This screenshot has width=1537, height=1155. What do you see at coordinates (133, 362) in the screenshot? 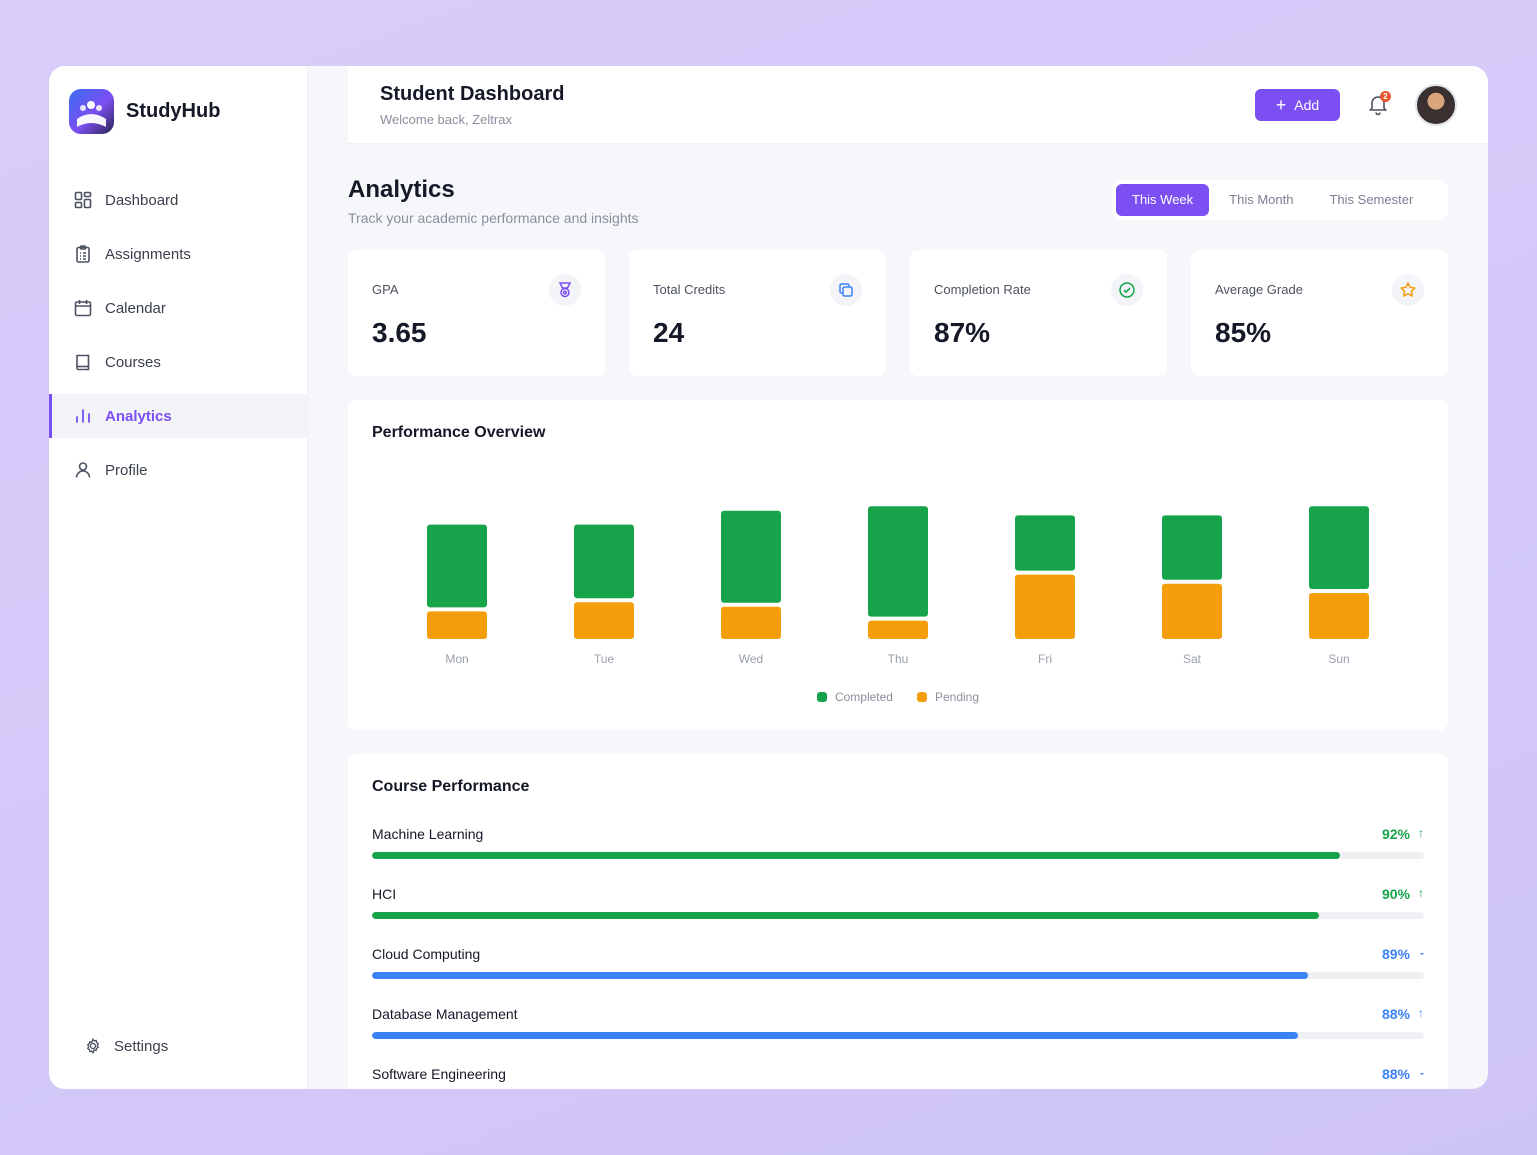
I see `sidebar-item-label: Courses` at bounding box center [133, 362].